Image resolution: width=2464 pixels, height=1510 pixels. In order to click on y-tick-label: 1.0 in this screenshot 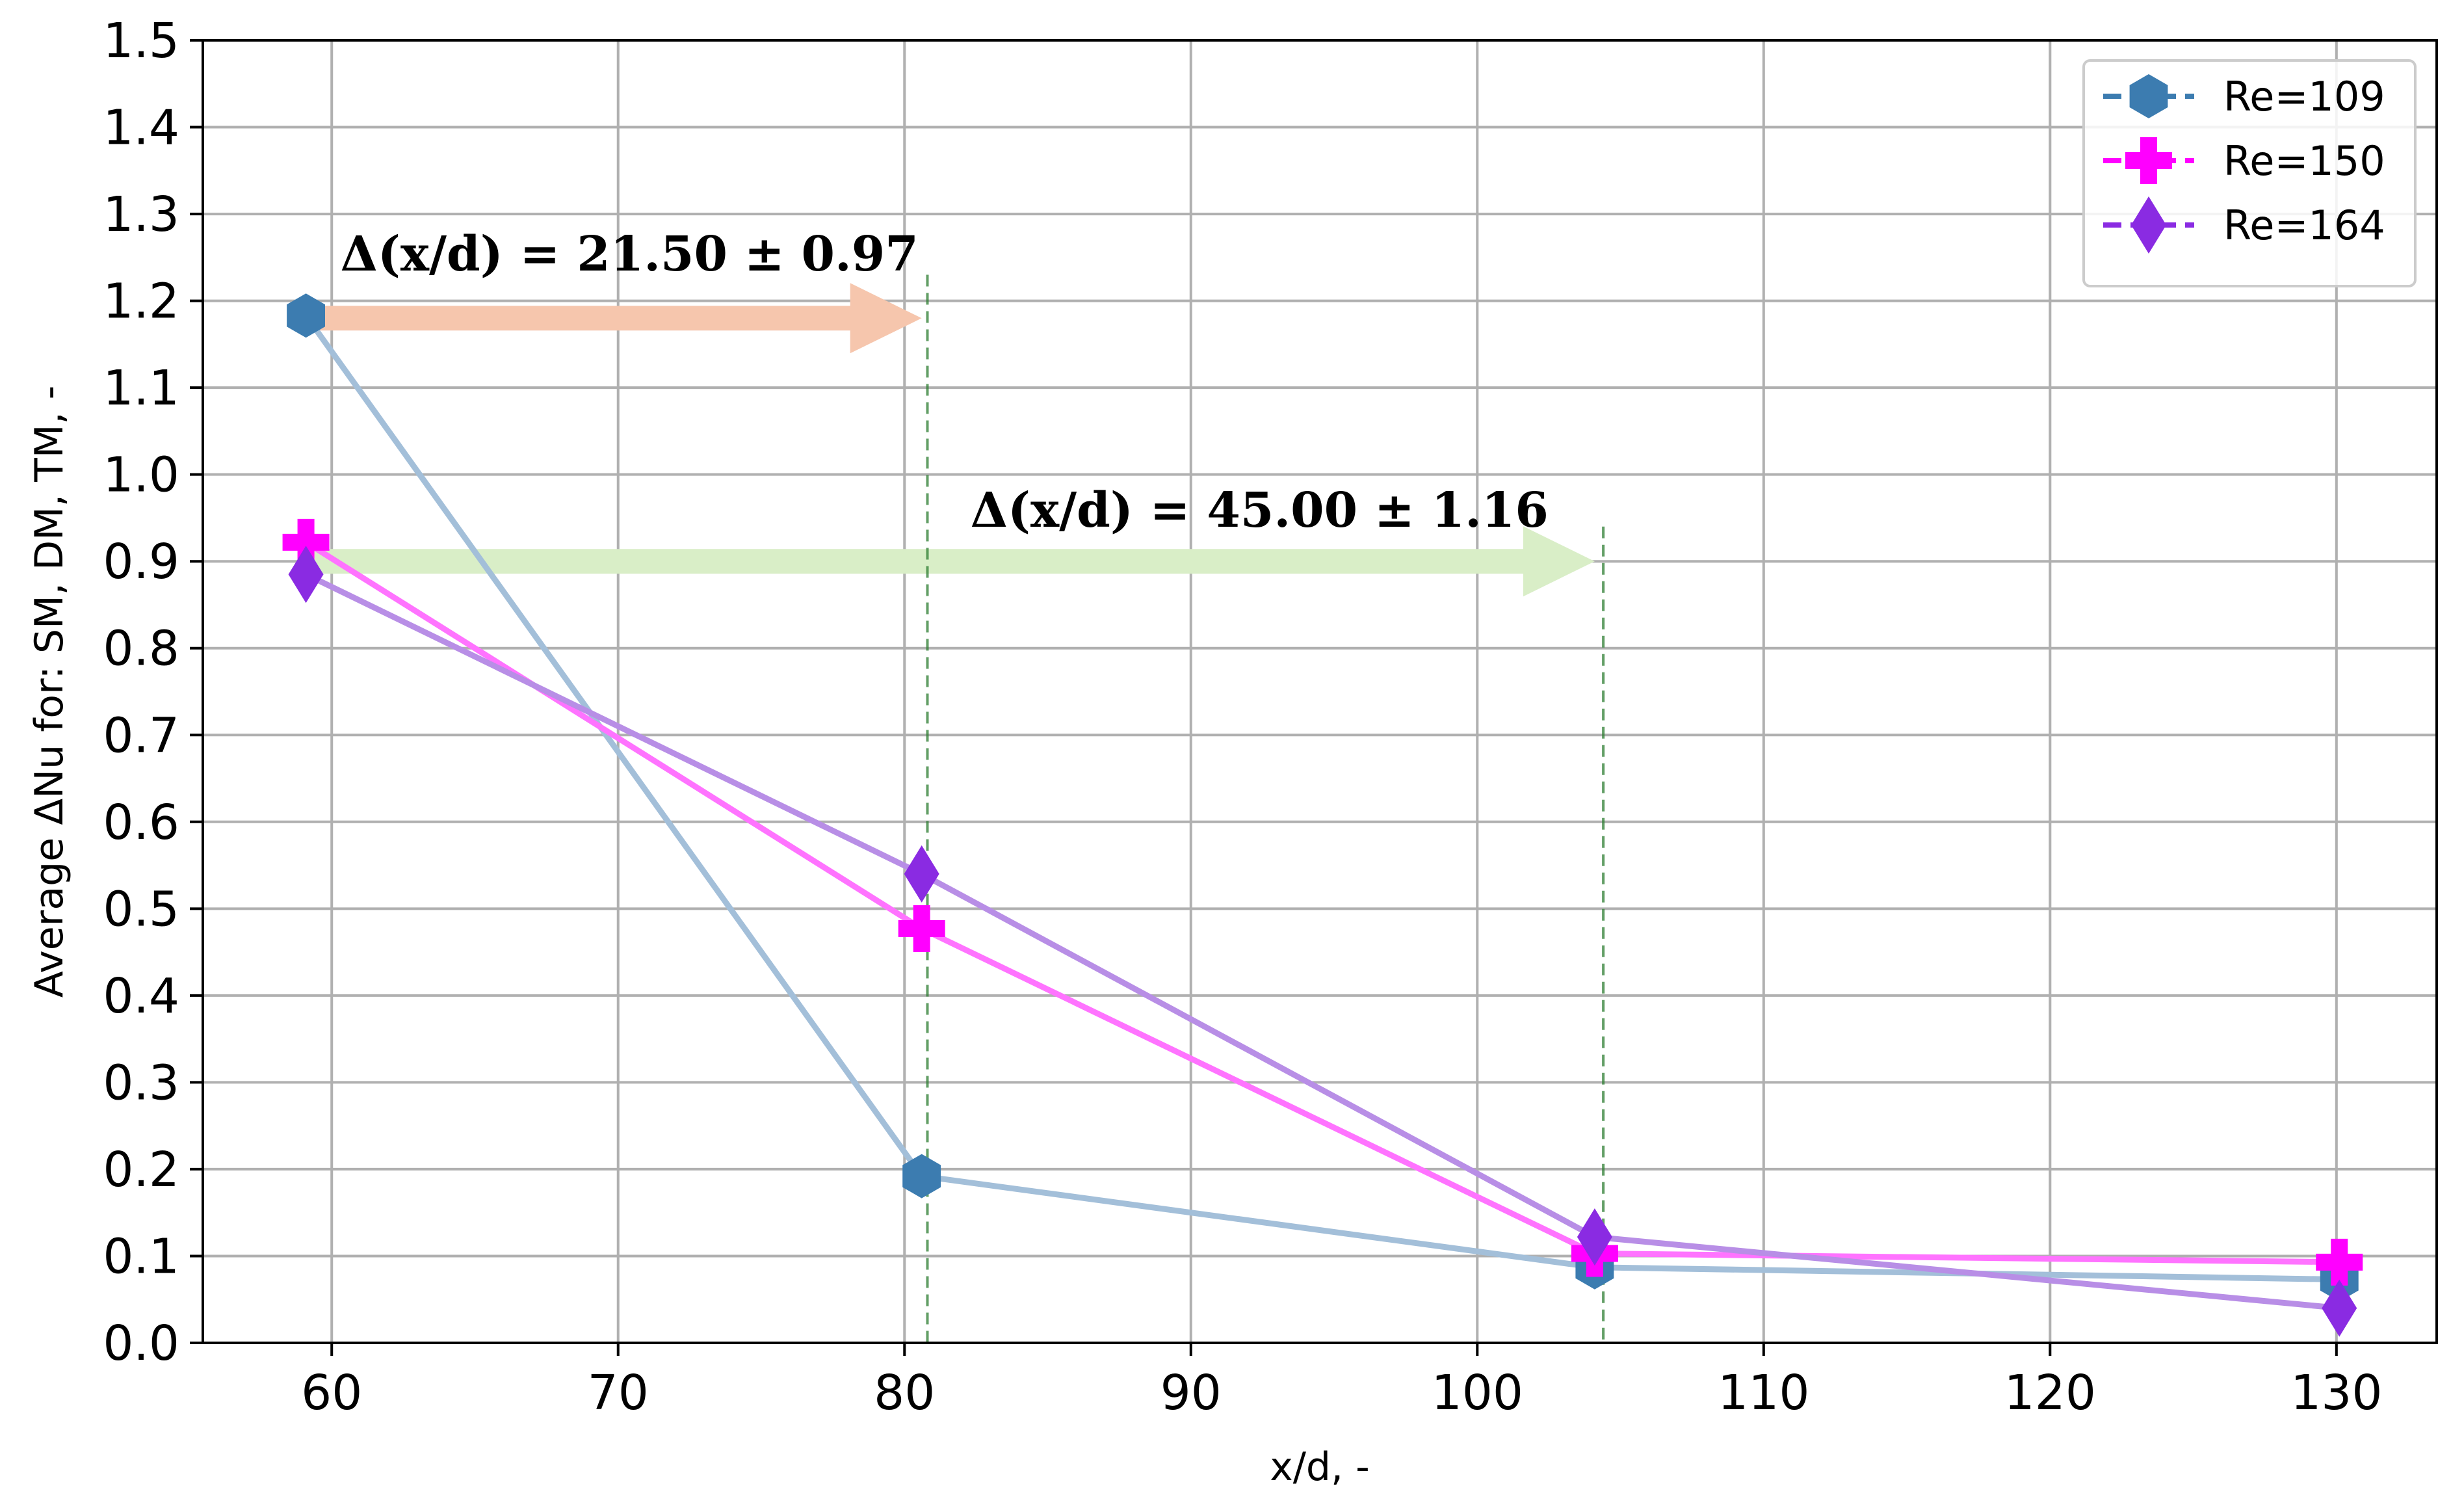, I will do `click(141, 475)`.